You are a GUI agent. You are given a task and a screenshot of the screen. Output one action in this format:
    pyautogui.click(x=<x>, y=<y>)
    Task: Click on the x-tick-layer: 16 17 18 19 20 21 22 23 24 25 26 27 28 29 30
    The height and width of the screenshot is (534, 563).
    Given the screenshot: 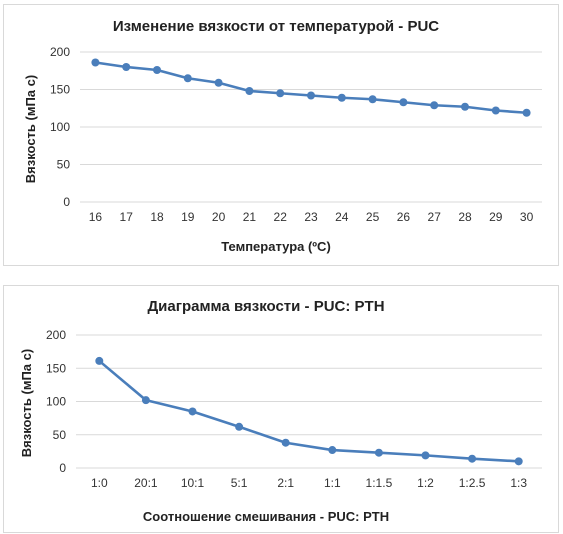 What is the action you would take?
    pyautogui.click(x=311, y=217)
    